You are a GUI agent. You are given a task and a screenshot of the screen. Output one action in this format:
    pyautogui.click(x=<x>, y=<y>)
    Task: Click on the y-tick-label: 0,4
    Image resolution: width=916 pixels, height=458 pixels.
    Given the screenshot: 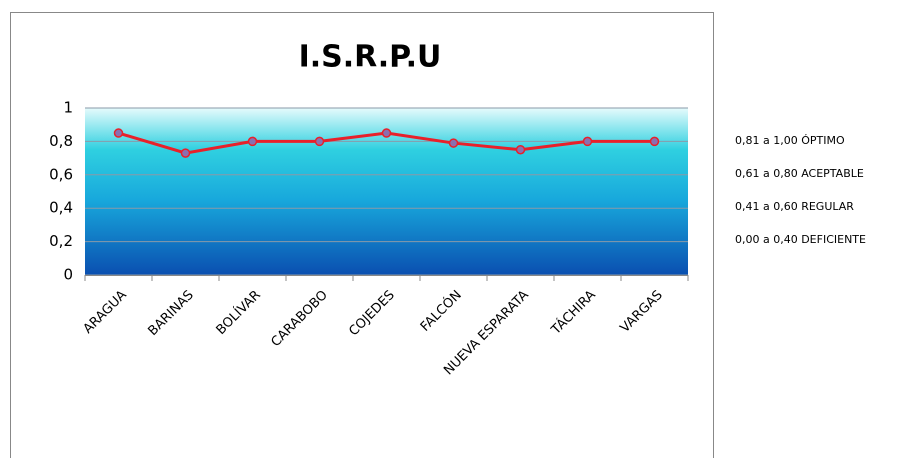 What is the action you would take?
    pyautogui.click(x=61, y=208)
    